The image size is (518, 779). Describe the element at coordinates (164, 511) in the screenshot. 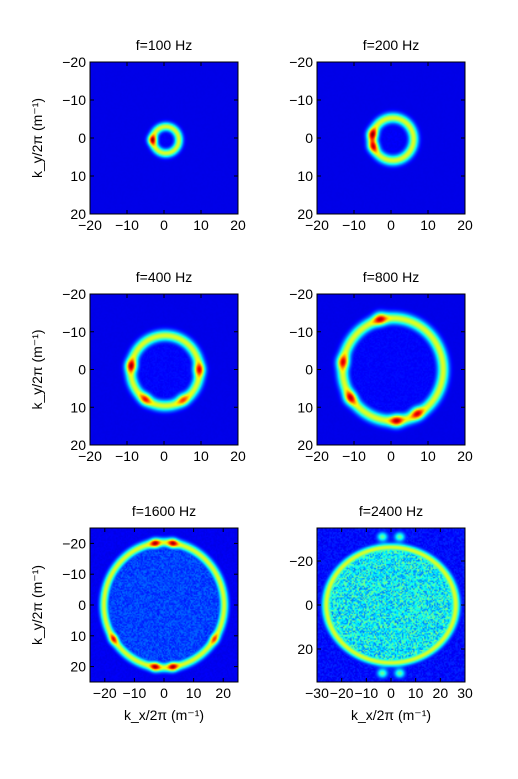

I see `panel-title: f=1600 Hz` at that location.